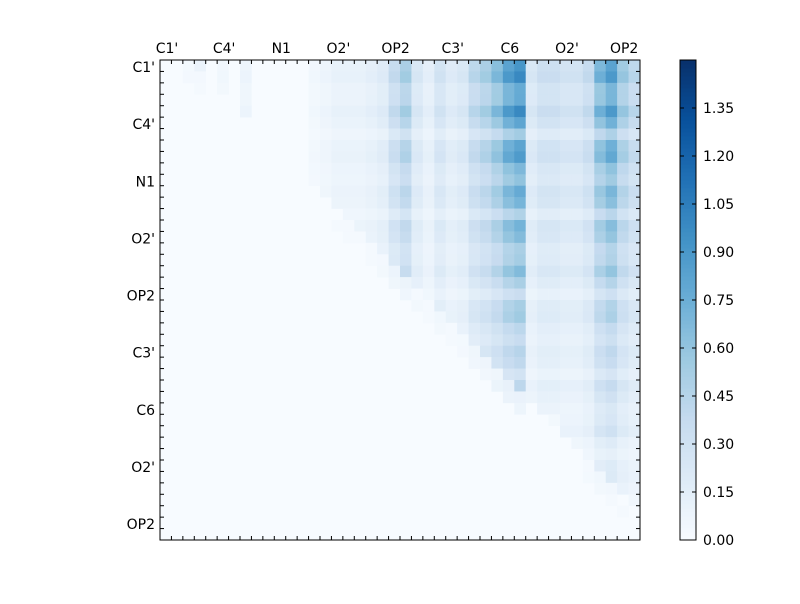  Describe the element at coordinates (339, 49) in the screenshot. I see `x-tick-label: O2'` at that location.